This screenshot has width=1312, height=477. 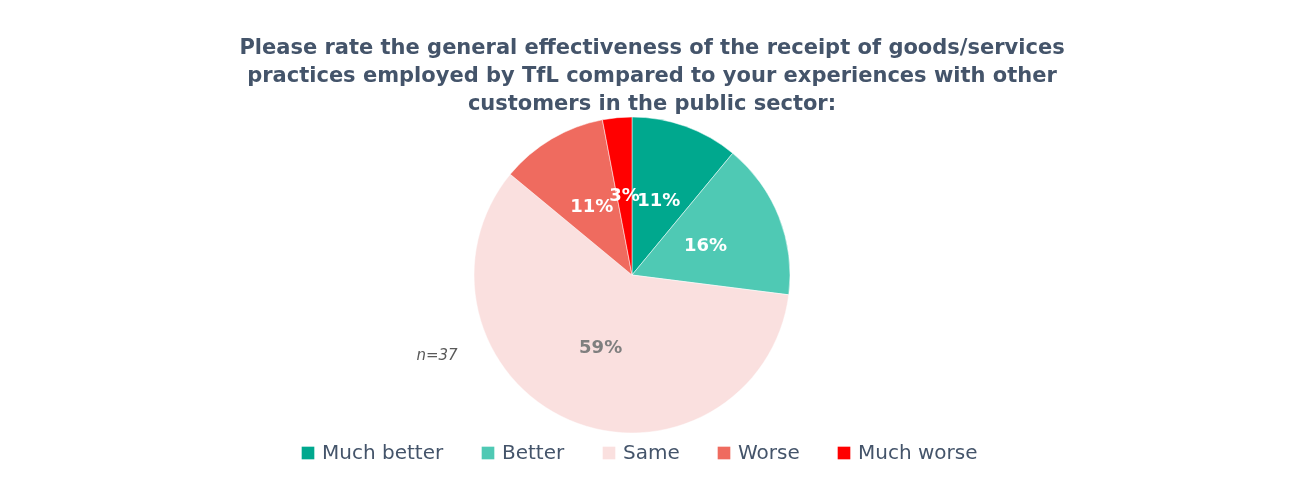 What do you see at coordinates (652, 75) in the screenshot?
I see `chart-title: Please rate the general effectiveness of the receipt of goods/services practices employed by TfL compared to your experiences with other customers in the public sector:` at bounding box center [652, 75].